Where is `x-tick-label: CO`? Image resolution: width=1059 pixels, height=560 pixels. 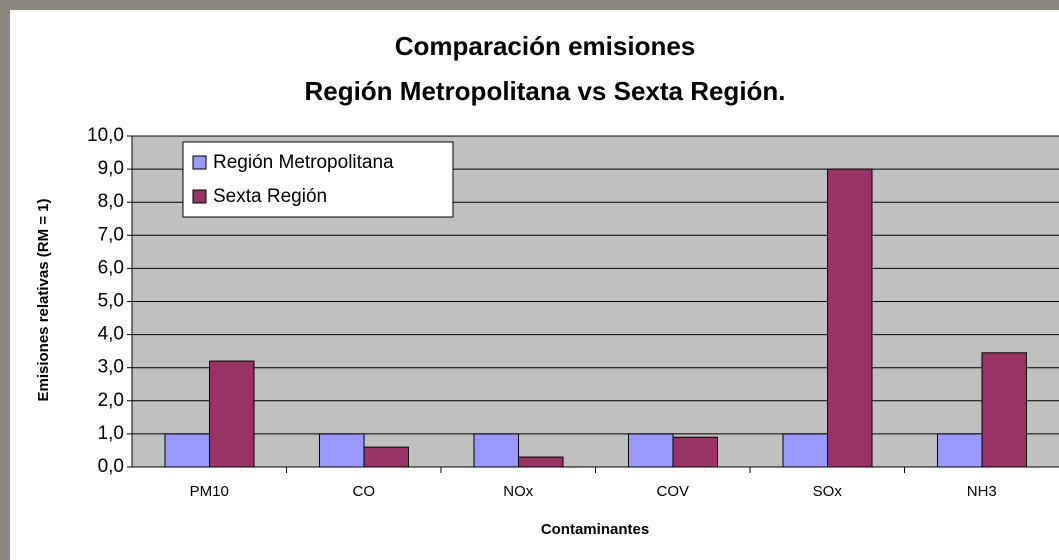 x-tick-label: CO is located at coordinates (364, 491).